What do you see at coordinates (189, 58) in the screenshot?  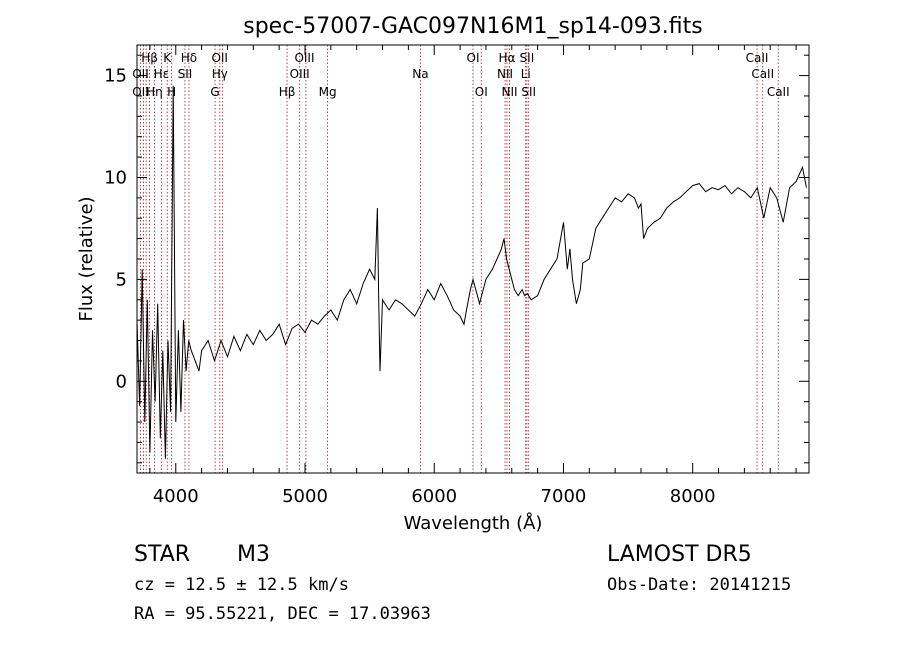 I see `line-label: Hδ` at bounding box center [189, 58].